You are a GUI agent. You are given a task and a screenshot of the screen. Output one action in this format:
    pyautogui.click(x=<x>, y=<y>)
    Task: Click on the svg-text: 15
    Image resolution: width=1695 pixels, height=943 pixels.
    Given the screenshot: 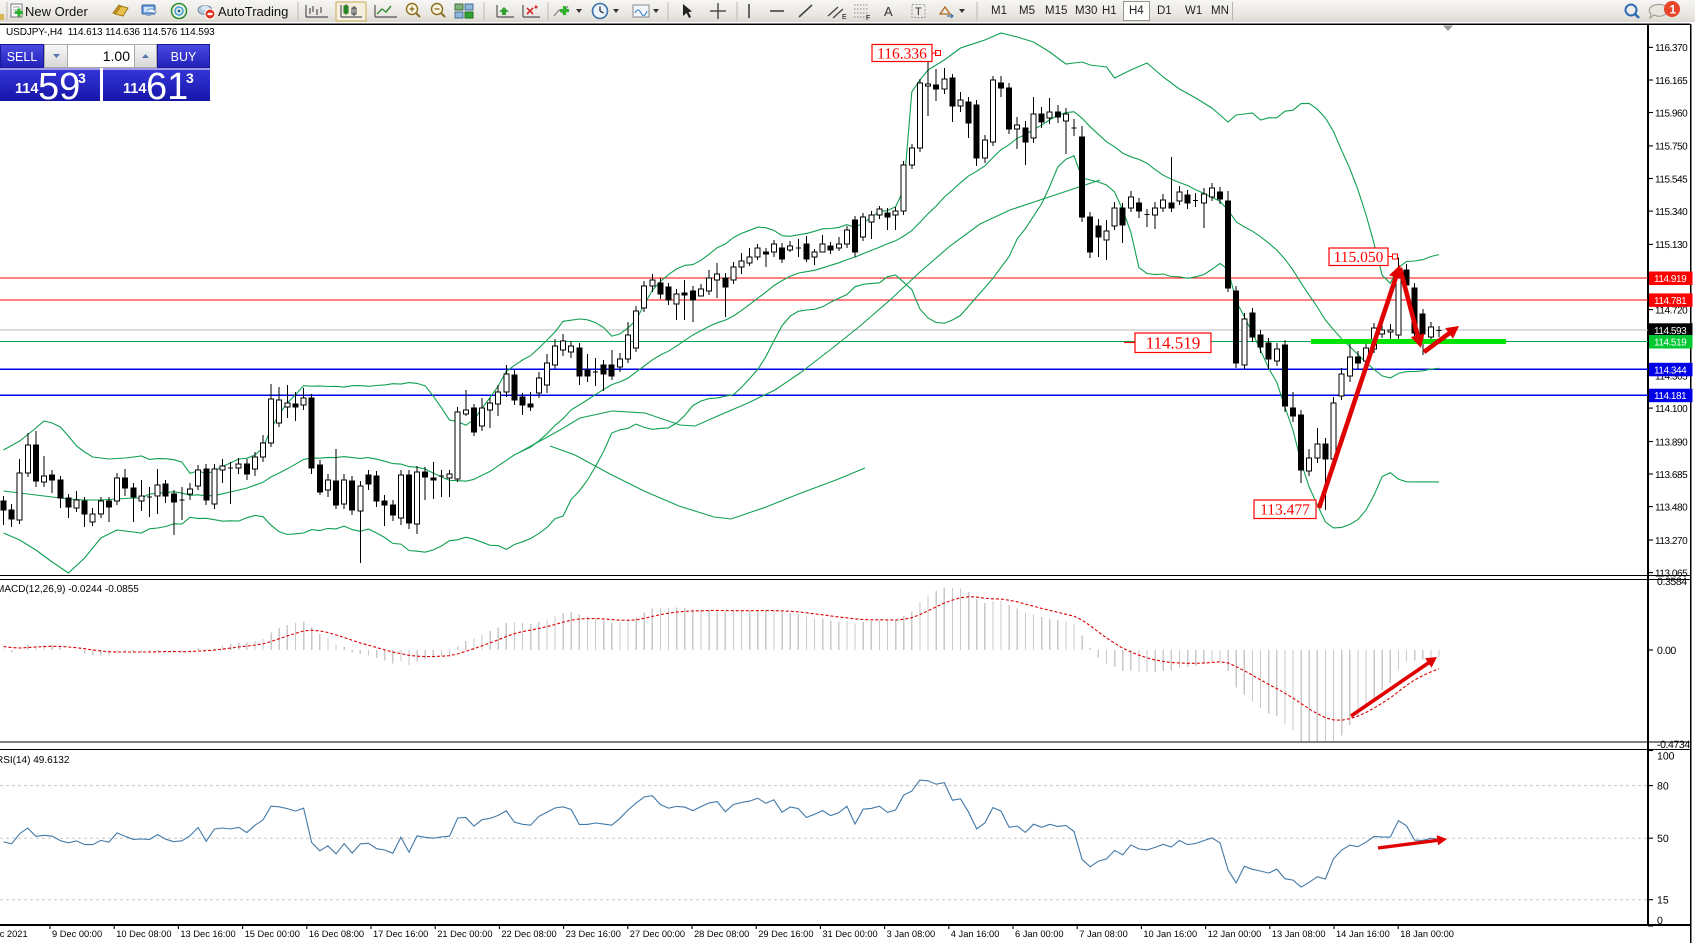 What is the action you would take?
    pyautogui.click(x=1663, y=901)
    